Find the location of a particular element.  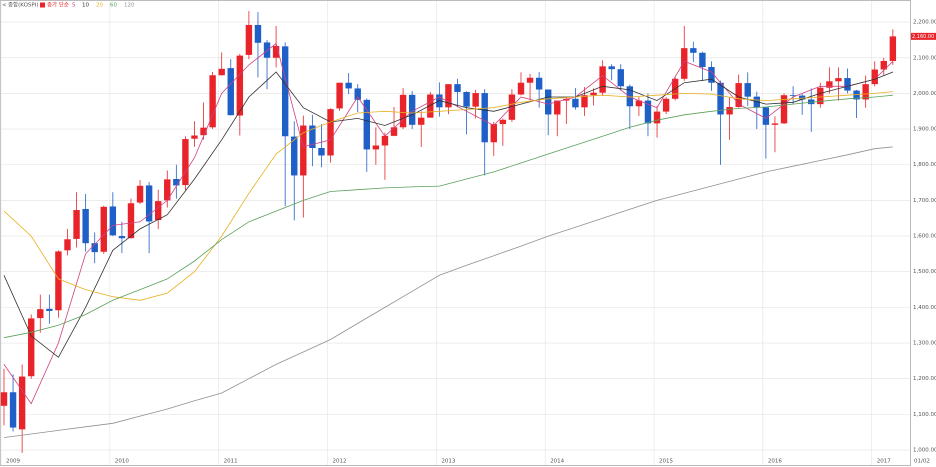

x-tick-label: 2017 is located at coordinates (884, 462).